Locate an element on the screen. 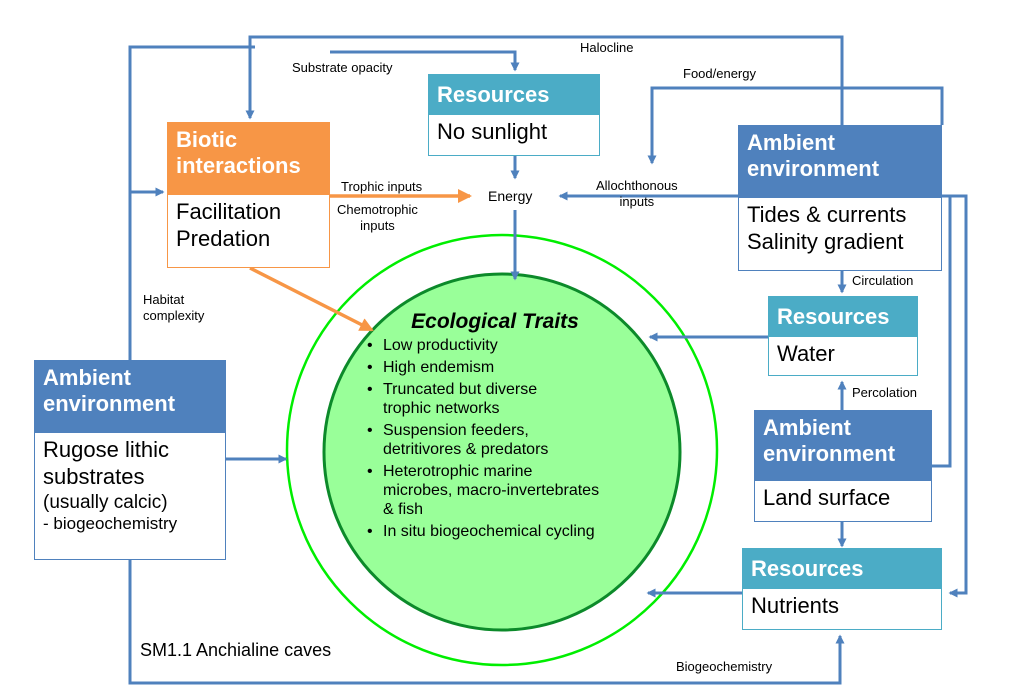 This screenshot has height=700, width=1011. box-resources-water: Resources Water is located at coordinates (843, 336).